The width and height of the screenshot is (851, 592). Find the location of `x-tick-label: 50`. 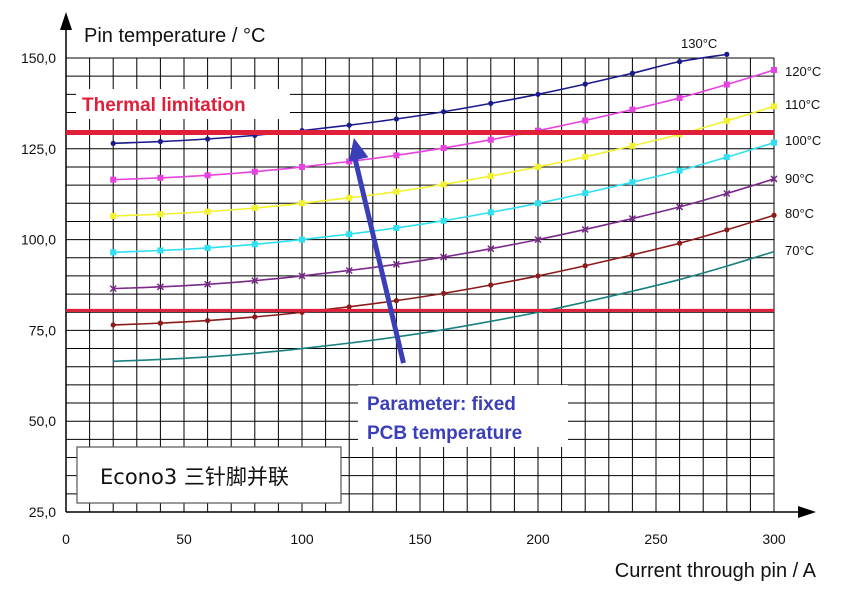

x-tick-label: 50 is located at coordinates (184, 539).